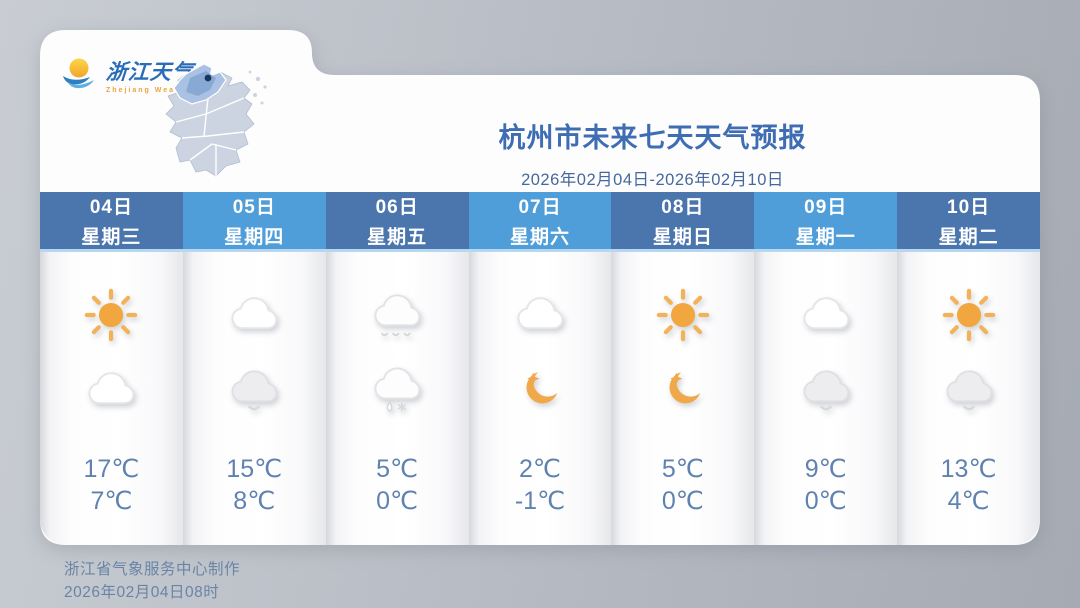  I want to click on footer-credit: 浙江省气象服务中心制作 2026年02月04日08时, so click(152, 581).